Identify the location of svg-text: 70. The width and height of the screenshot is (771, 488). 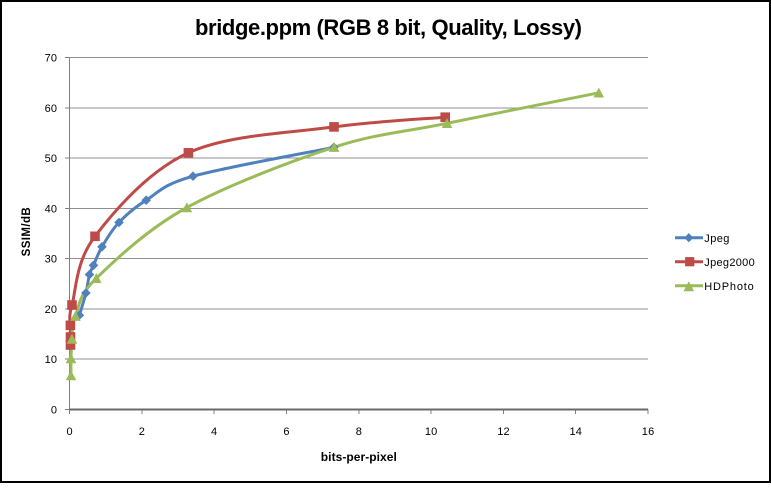
(51, 59).